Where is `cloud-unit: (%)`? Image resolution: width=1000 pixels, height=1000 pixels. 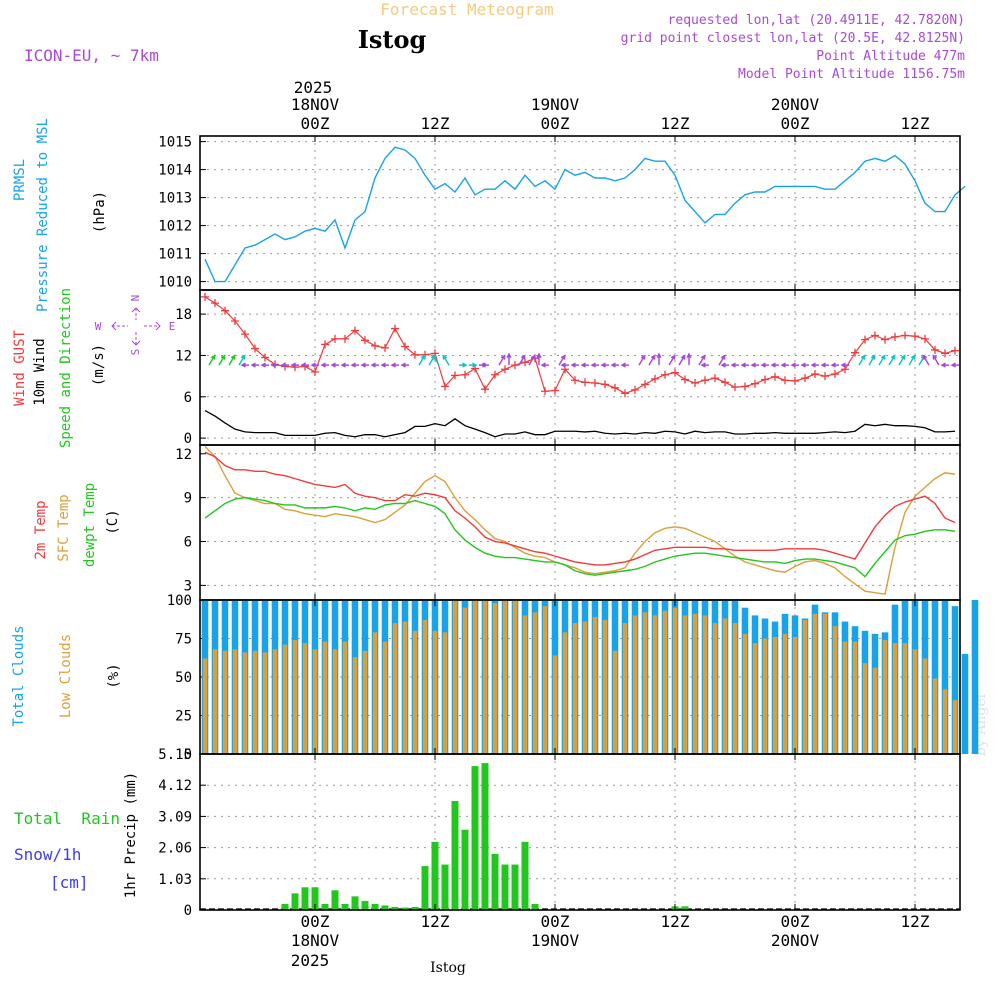
cloud-unit: (%) is located at coordinates (114, 675).